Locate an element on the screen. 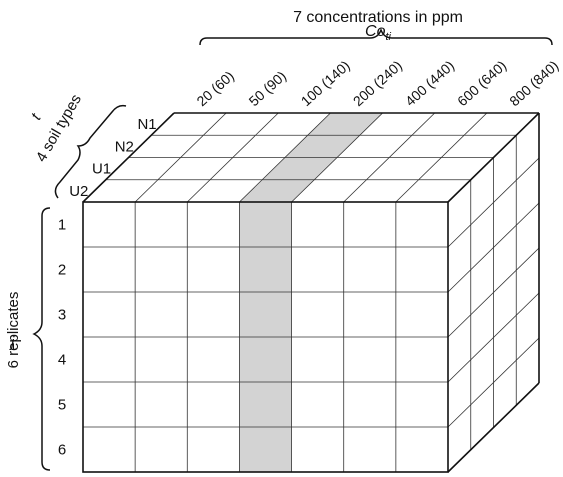 Image resolution: width=563 pixels, height=477 pixels. soil-brace is located at coordinates (90, 151).